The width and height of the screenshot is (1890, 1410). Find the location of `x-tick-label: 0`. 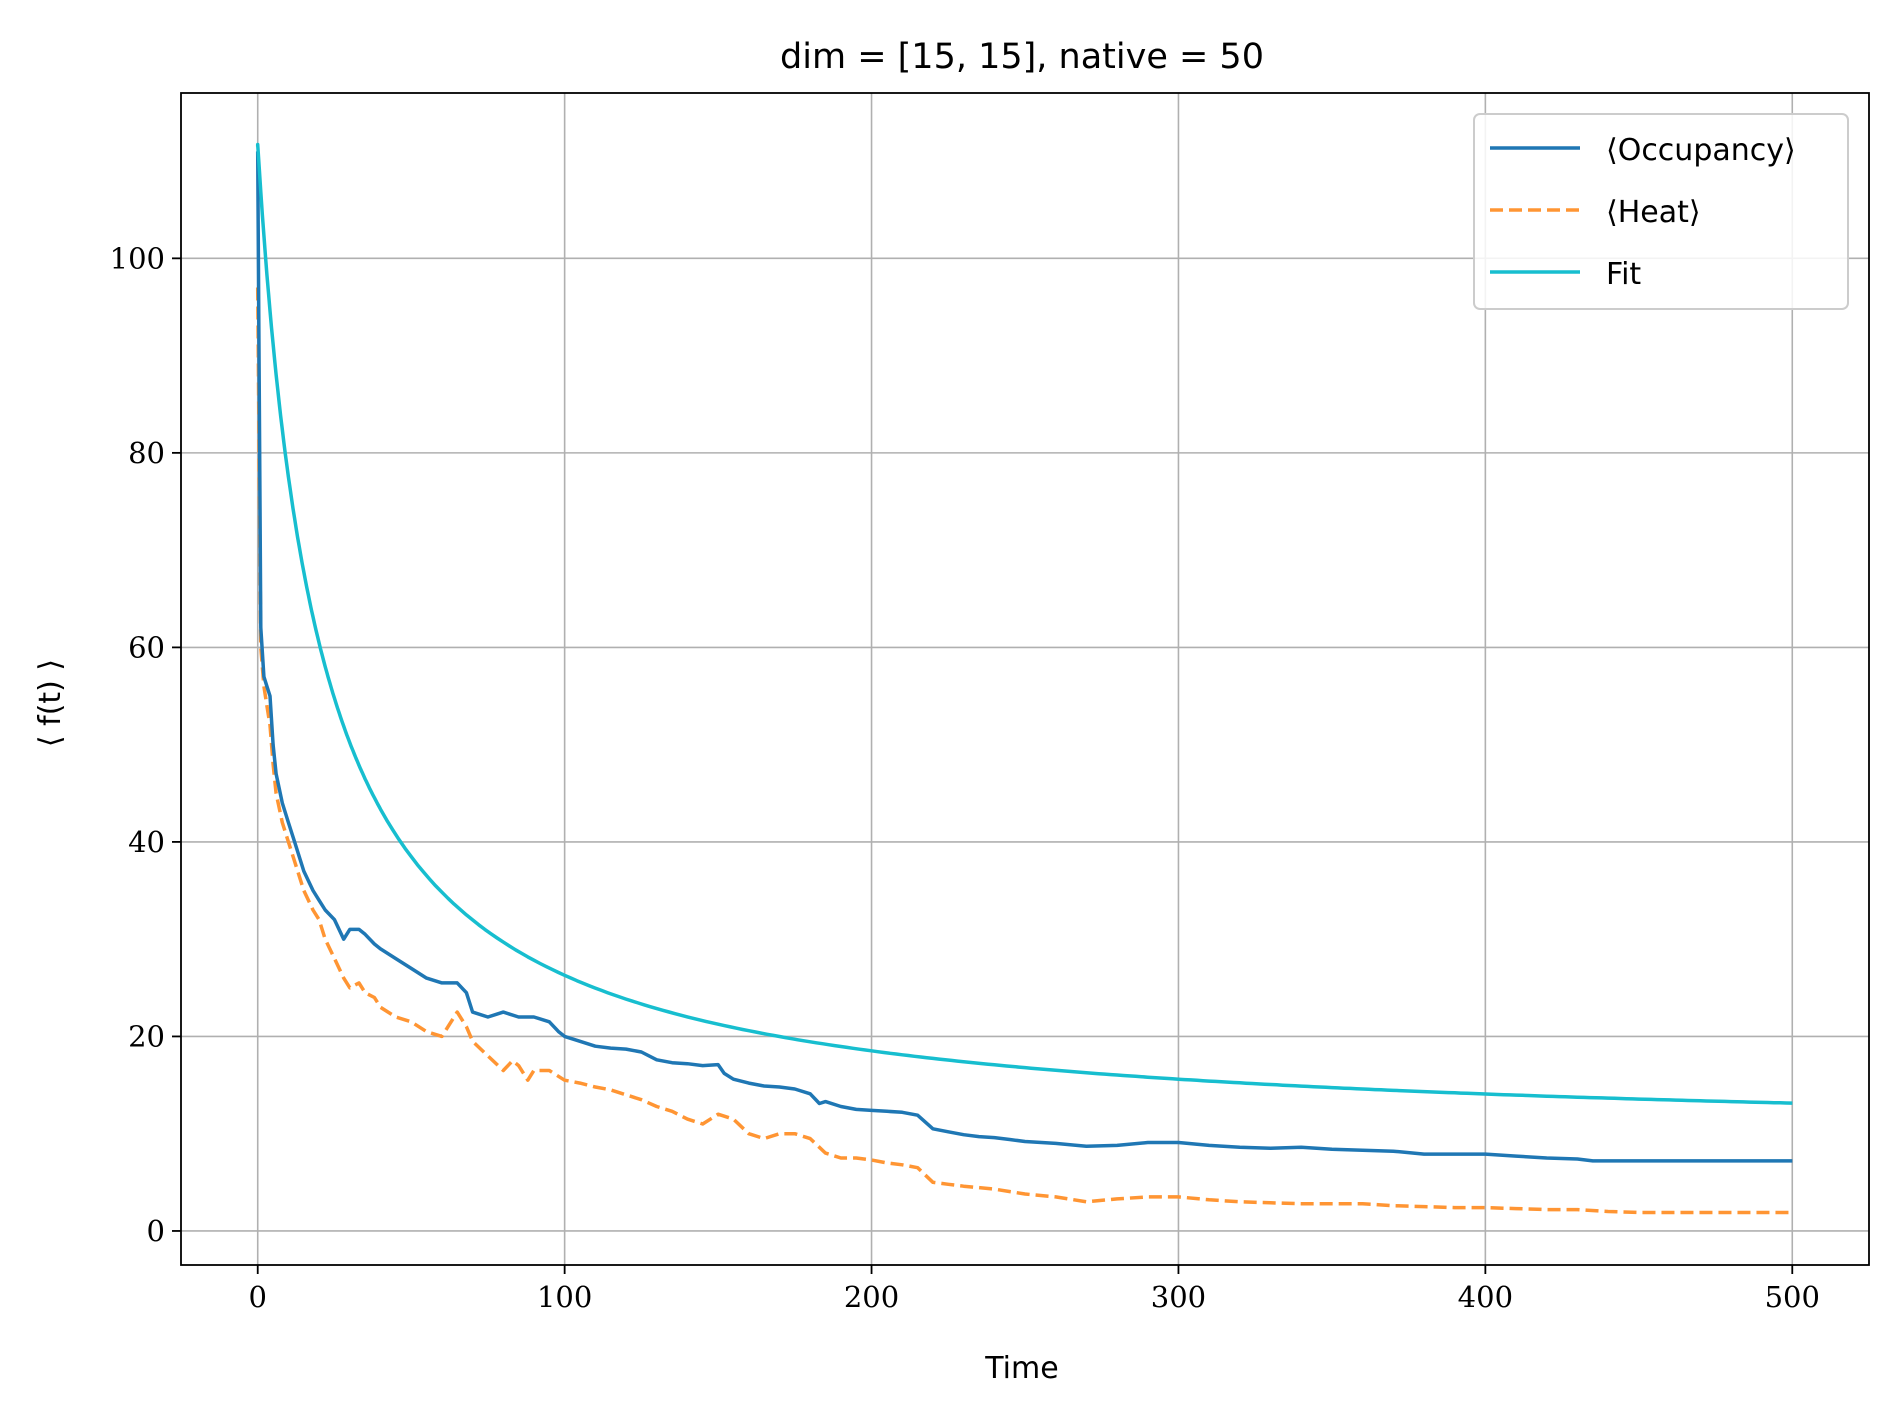

x-tick-label: 0 is located at coordinates (258, 1297).